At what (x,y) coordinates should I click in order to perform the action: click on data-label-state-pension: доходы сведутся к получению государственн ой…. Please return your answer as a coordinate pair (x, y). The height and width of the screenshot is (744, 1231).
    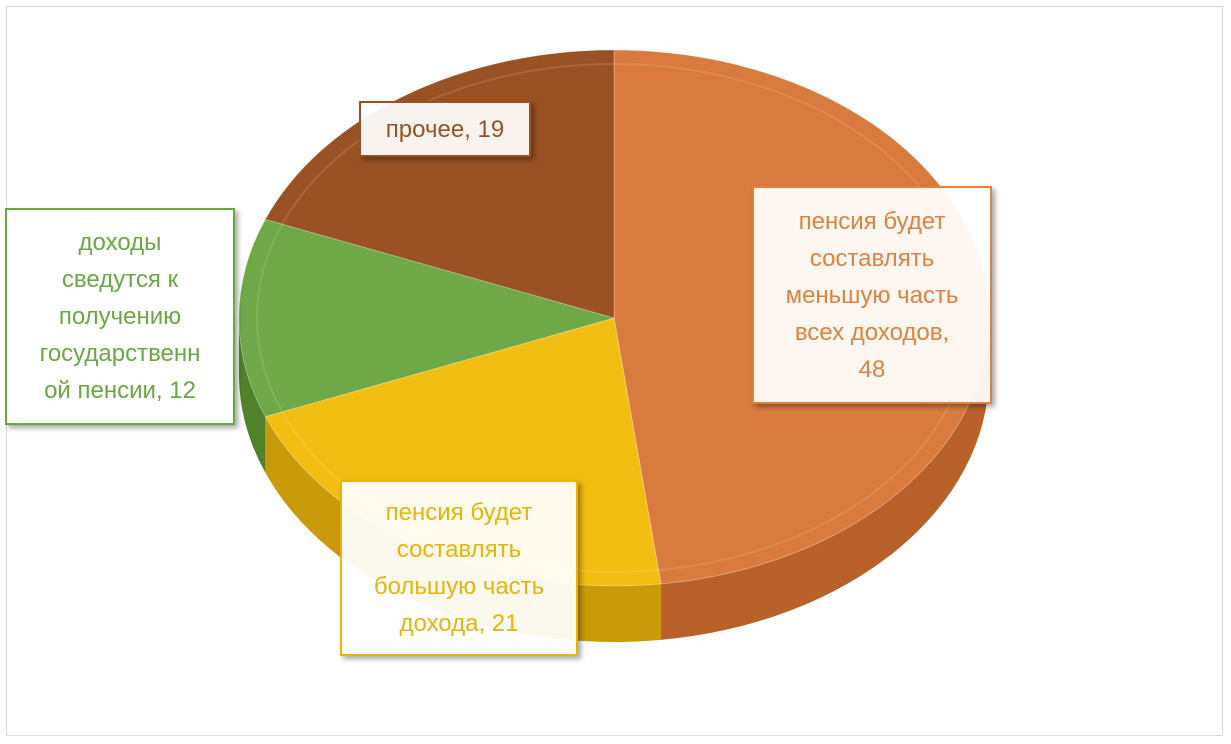
    Looking at the image, I should click on (120, 316).